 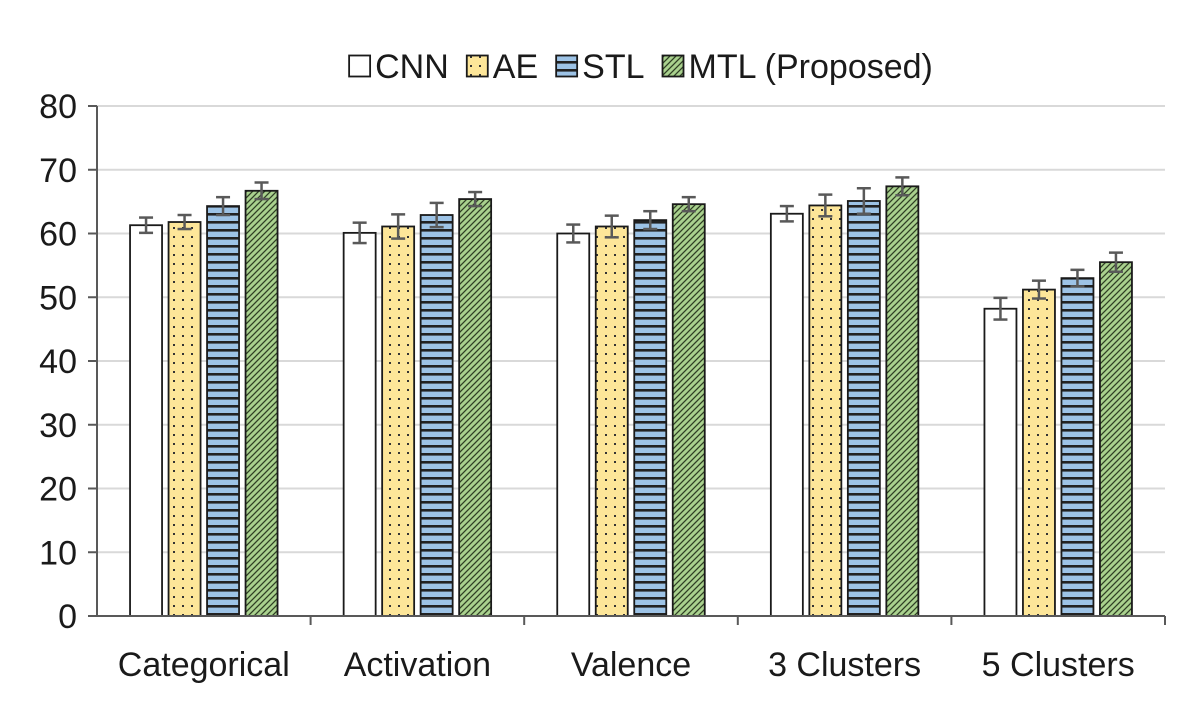 I want to click on error-bar-mtl-proposed-3-clusters, so click(x=902, y=186).